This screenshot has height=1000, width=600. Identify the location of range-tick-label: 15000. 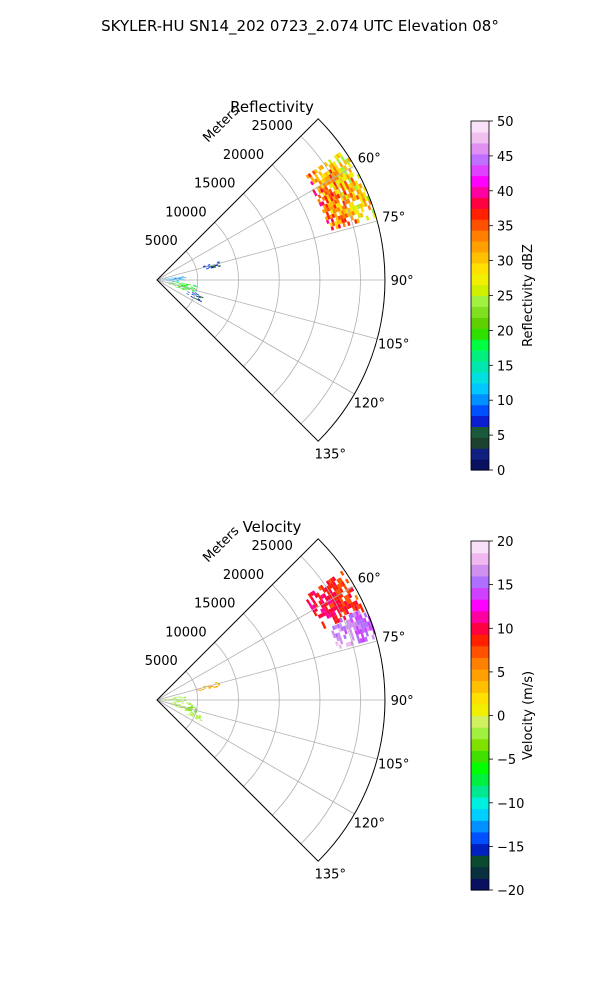
(214, 184).